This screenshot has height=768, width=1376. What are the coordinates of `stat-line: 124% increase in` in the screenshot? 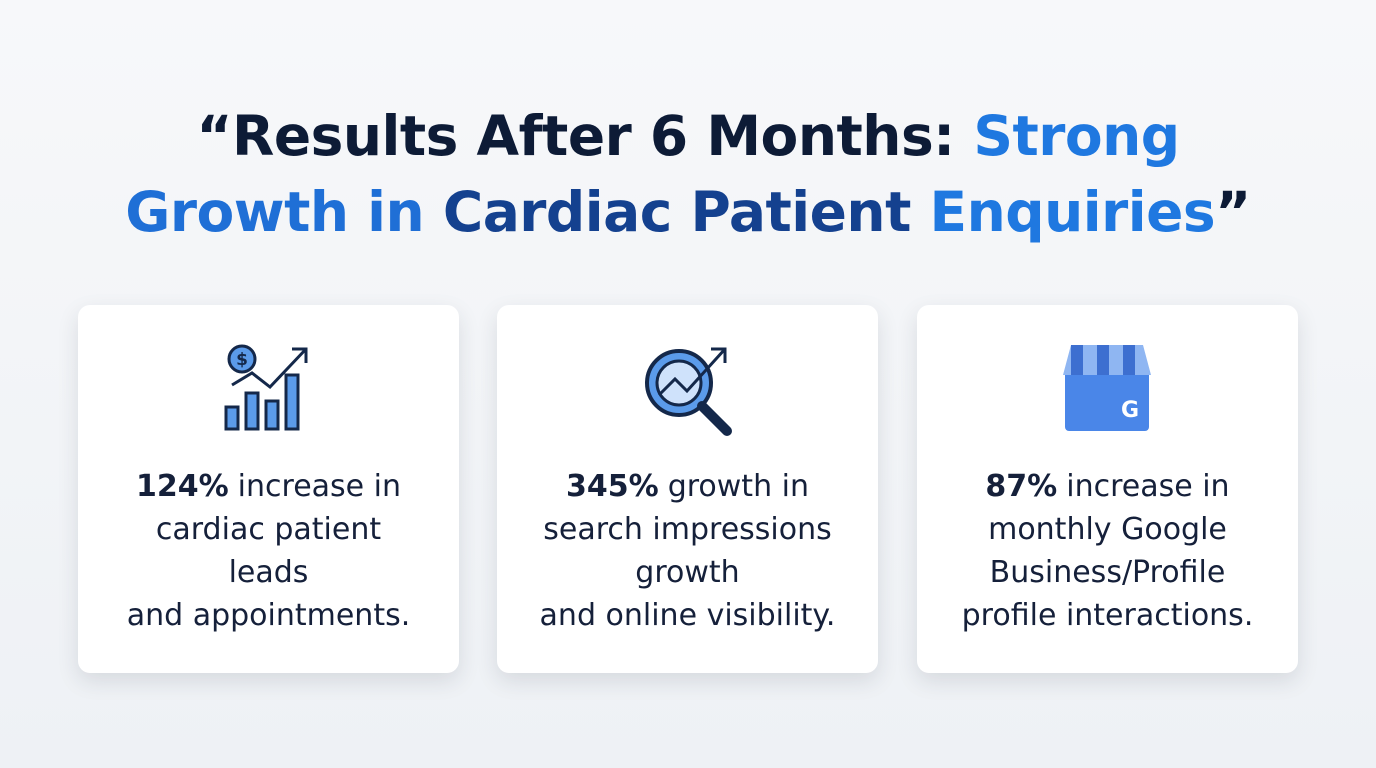 It's located at (268, 486).